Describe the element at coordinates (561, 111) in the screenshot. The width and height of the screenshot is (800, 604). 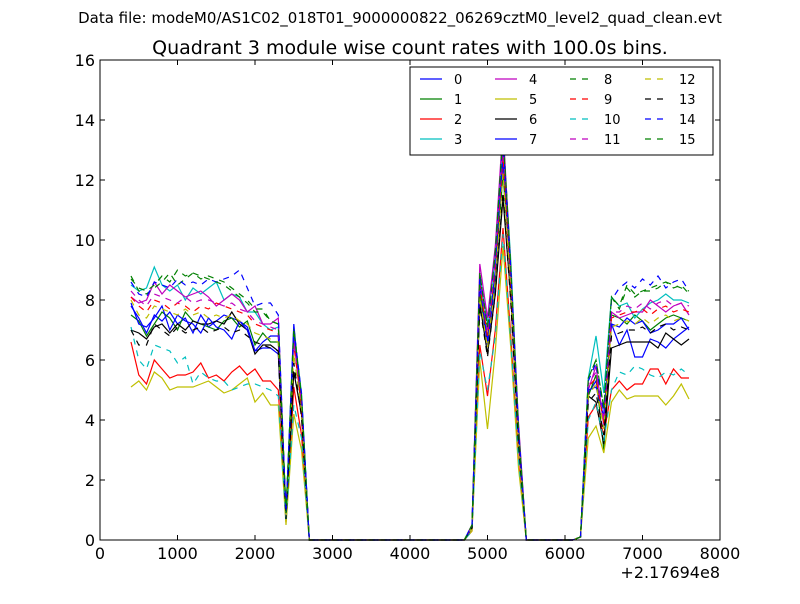
I see `legend-frame` at that location.